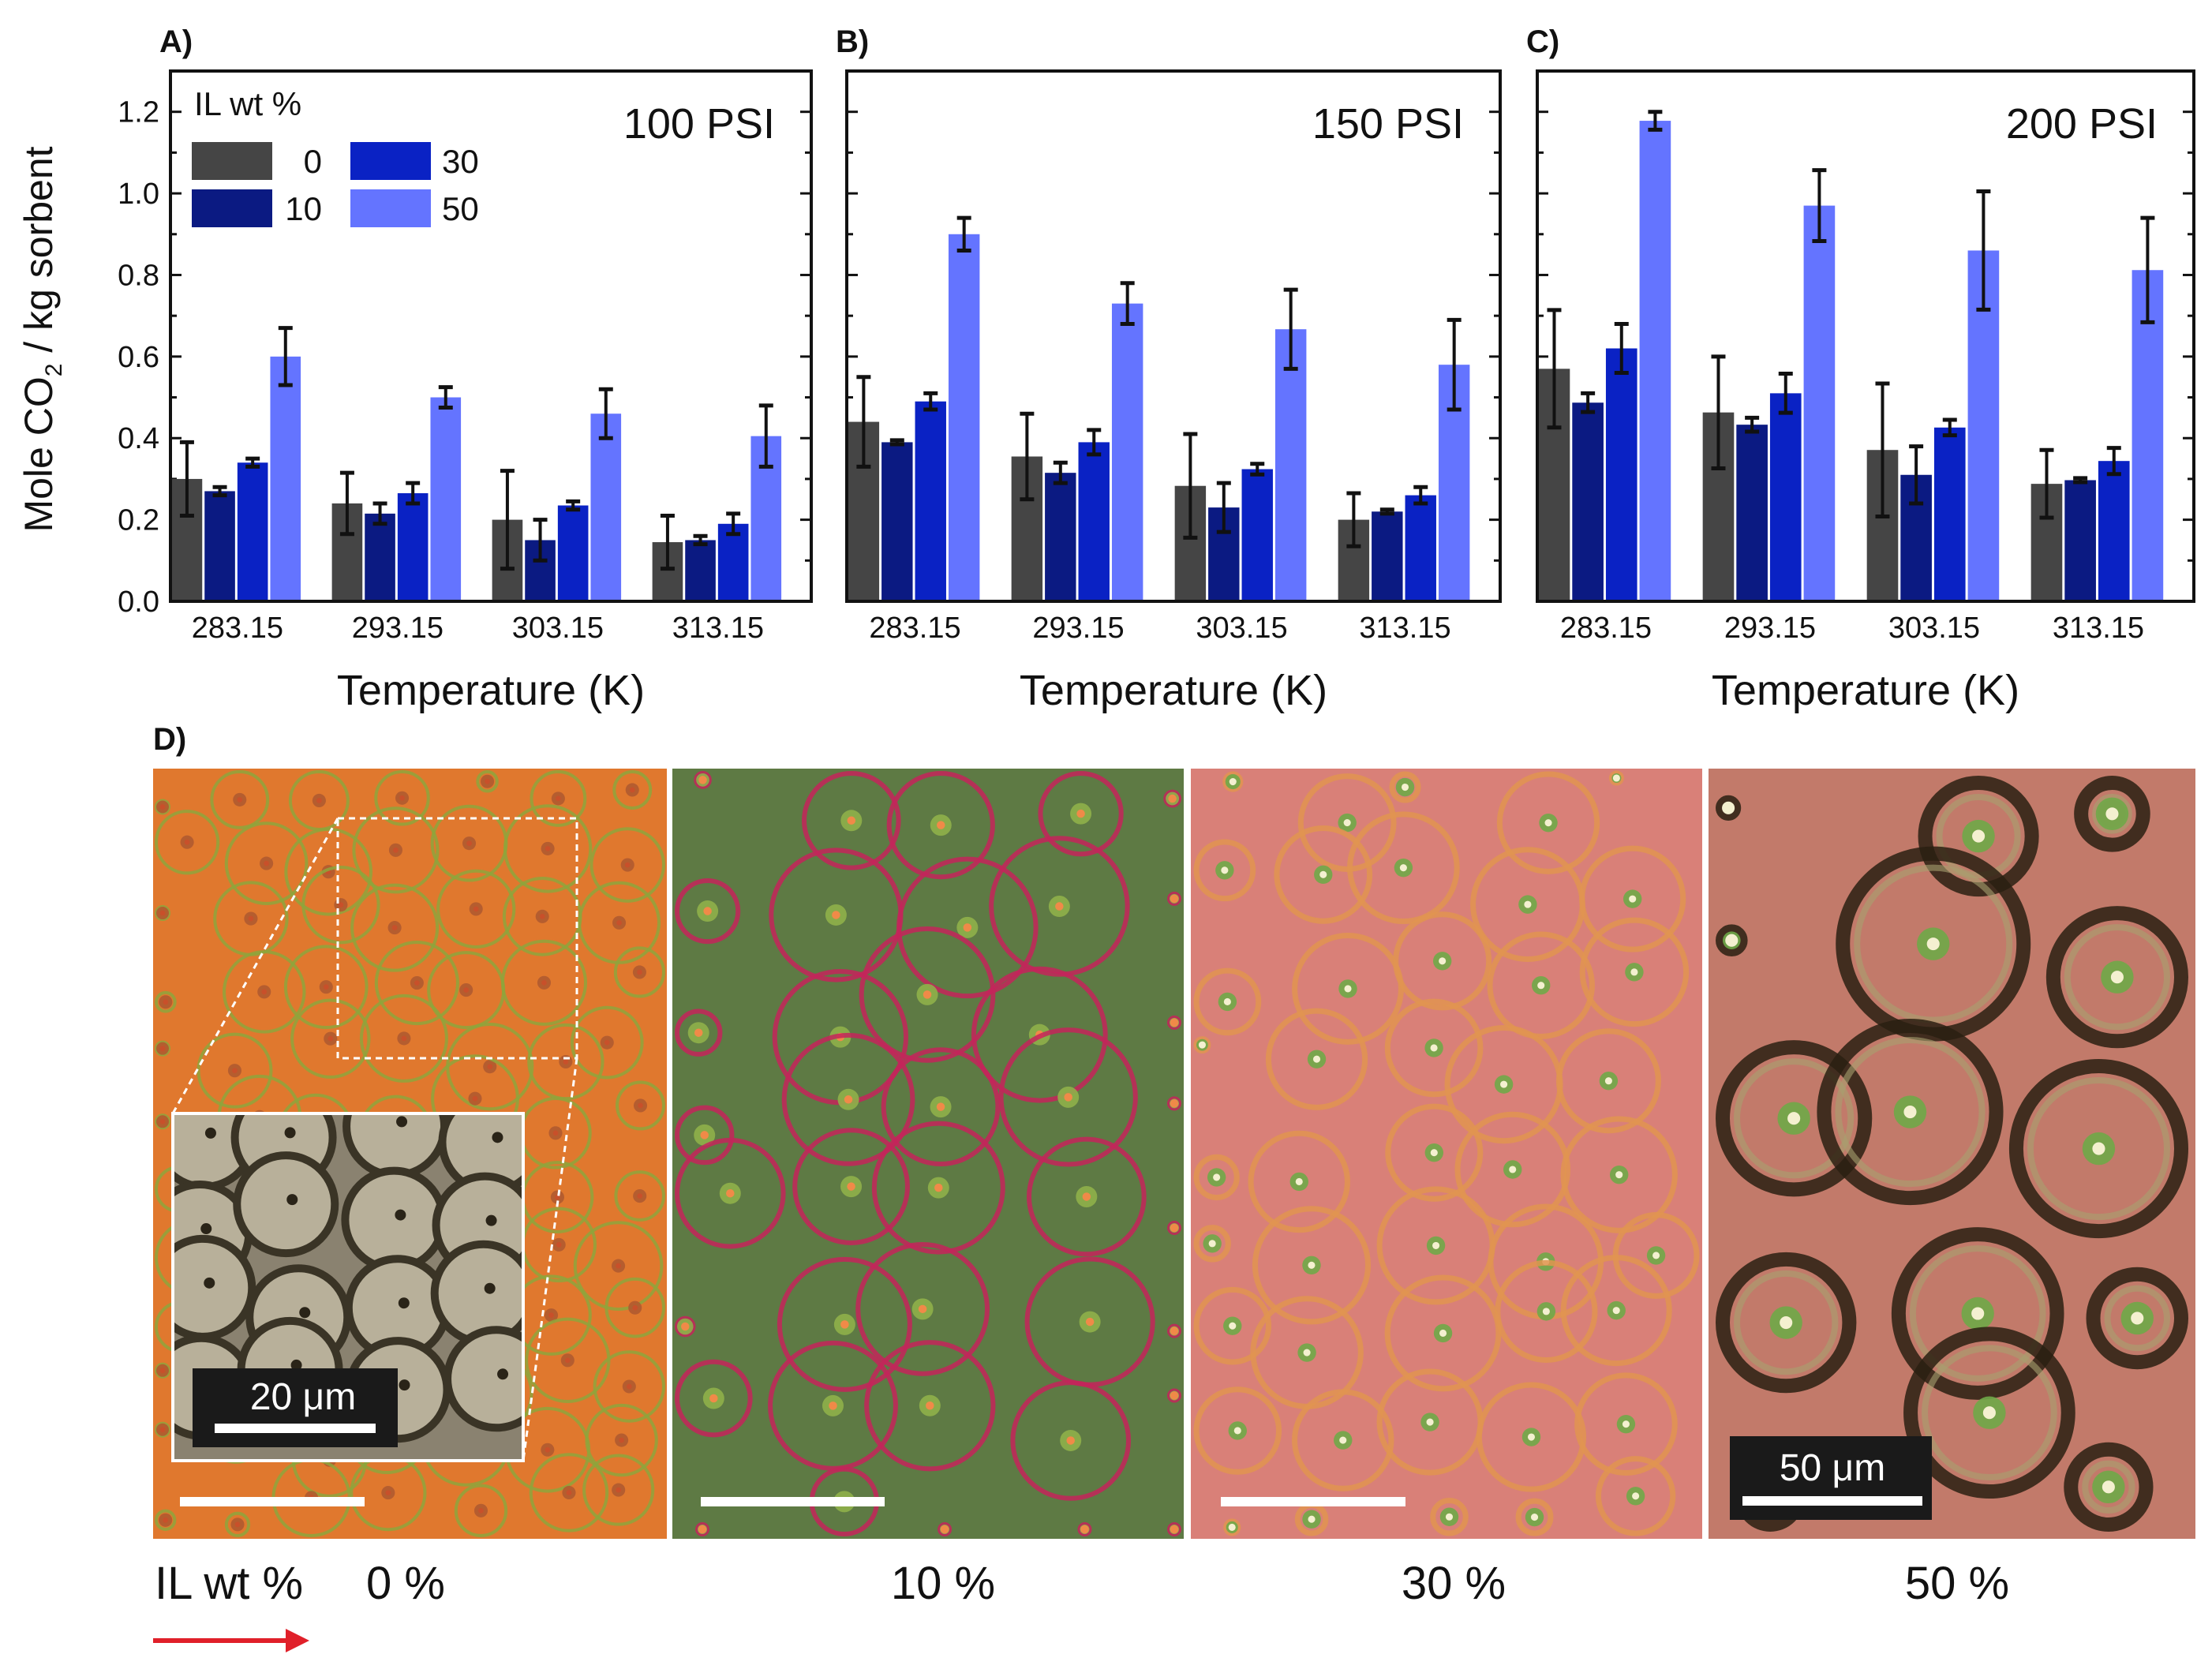  Describe the element at coordinates (138, 112) in the screenshot. I see `y-tick-label: 1.2` at that location.